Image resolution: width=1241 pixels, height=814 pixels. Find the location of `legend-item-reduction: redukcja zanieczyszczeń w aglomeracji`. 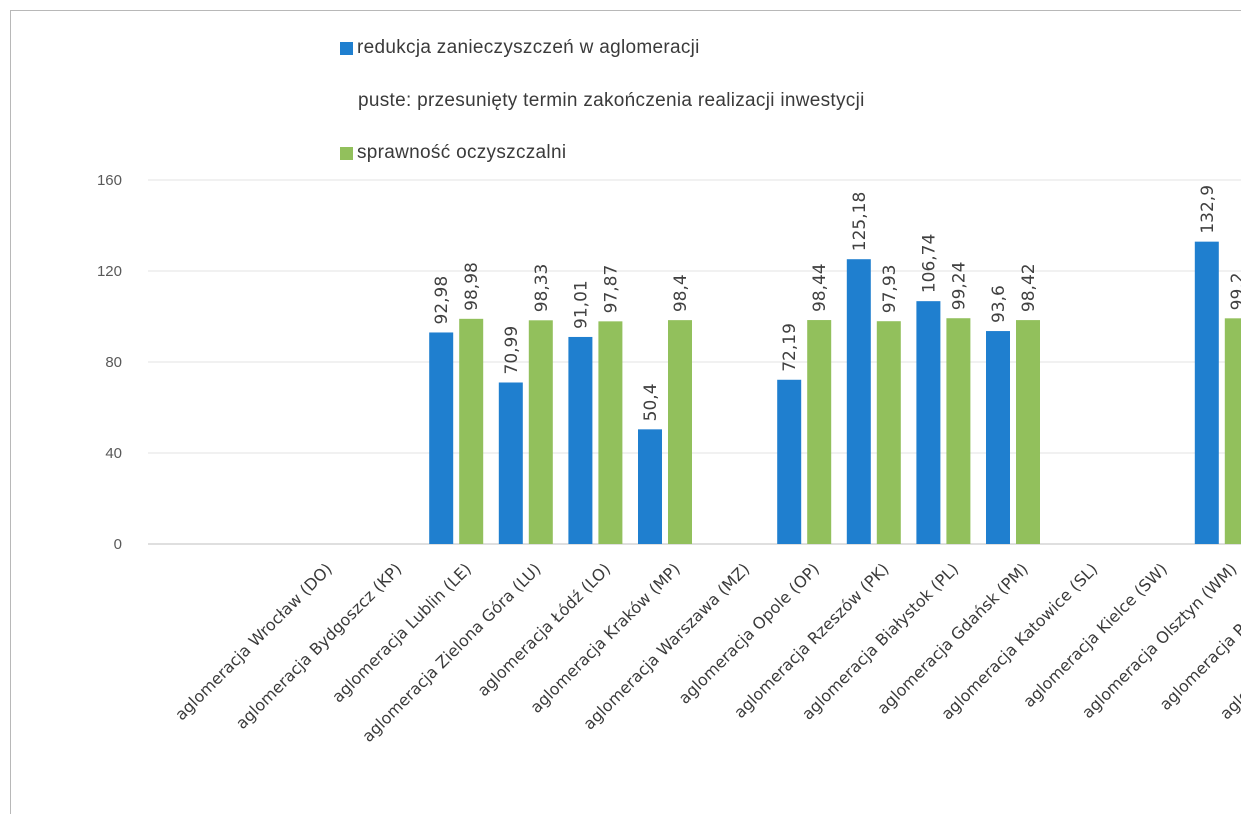

legend-item-reduction: redukcja zanieczyszczeń w aglomeracji is located at coordinates (520, 48).